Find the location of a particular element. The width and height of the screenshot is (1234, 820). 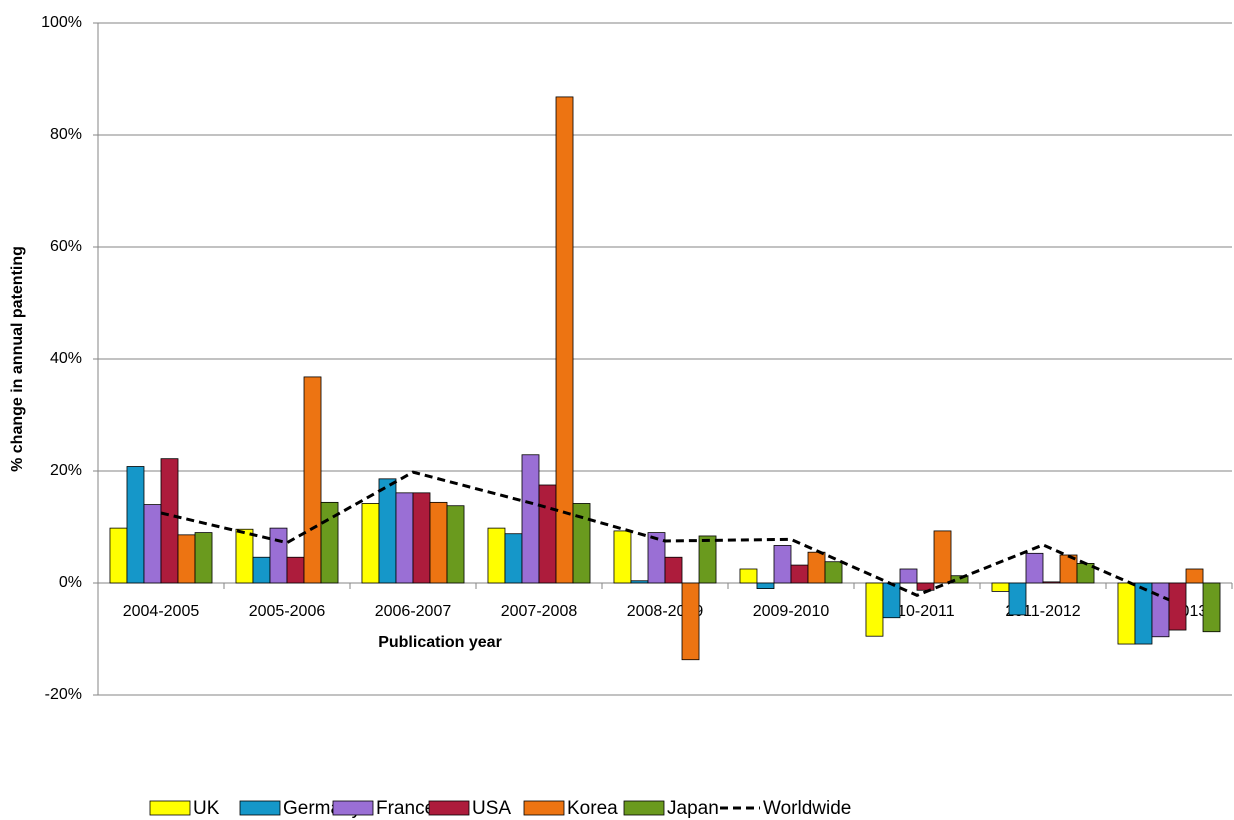

x-tick-label: 2007-2008 is located at coordinates (539, 611).